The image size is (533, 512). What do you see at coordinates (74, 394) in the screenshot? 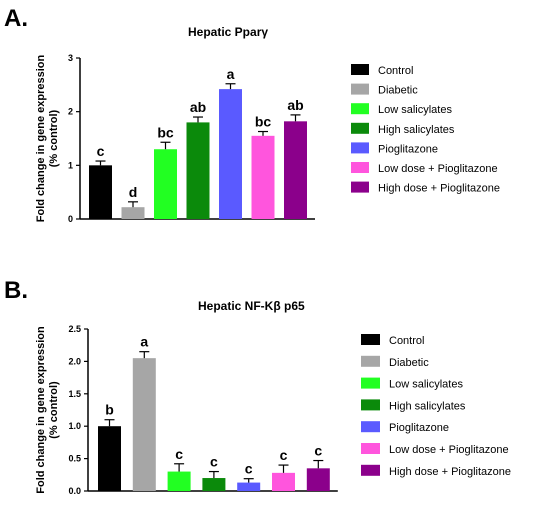
I see `y-tick-label: 1.5` at bounding box center [74, 394].